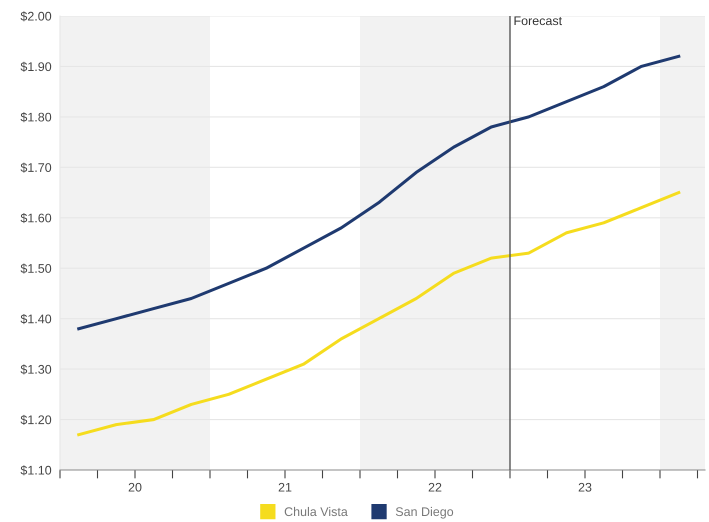 The width and height of the screenshot is (709, 522). Describe the element at coordinates (285, 487) in the screenshot. I see `x-tick-label: 21` at that location.